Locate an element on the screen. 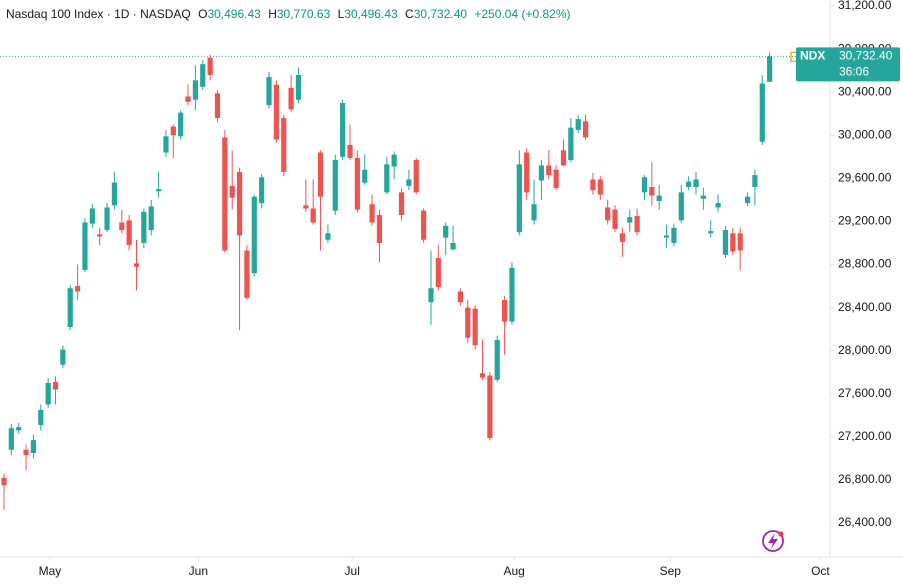  y-tick-label: 31,200.00 is located at coordinates (865, 6).